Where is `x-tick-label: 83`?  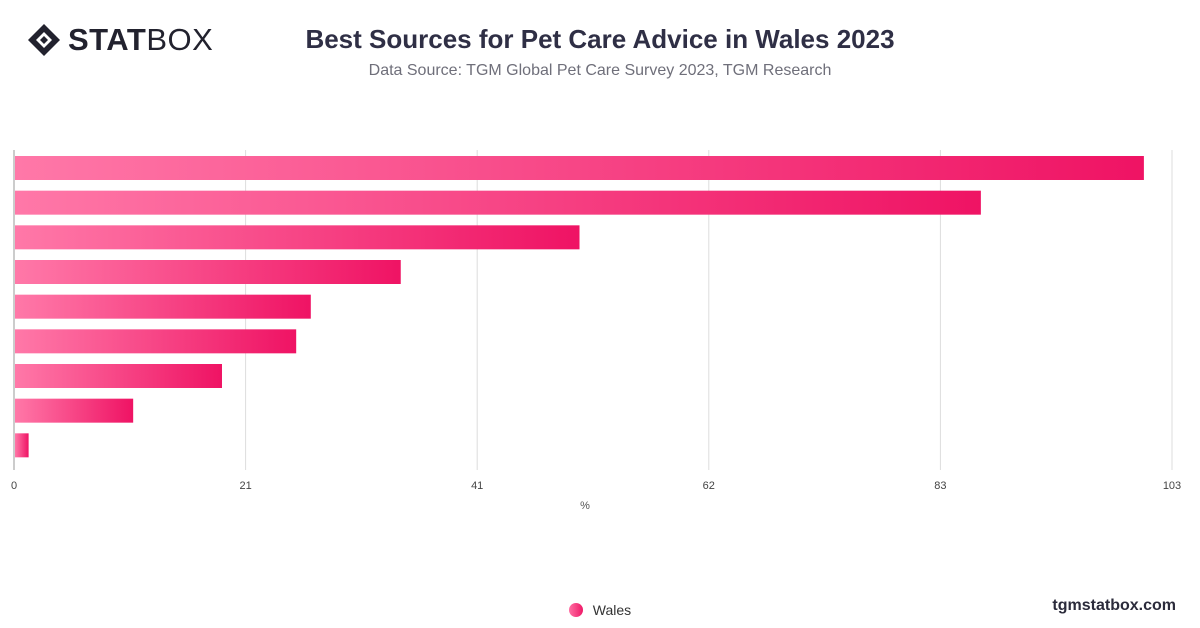 x-tick-label: 83 is located at coordinates (940, 486).